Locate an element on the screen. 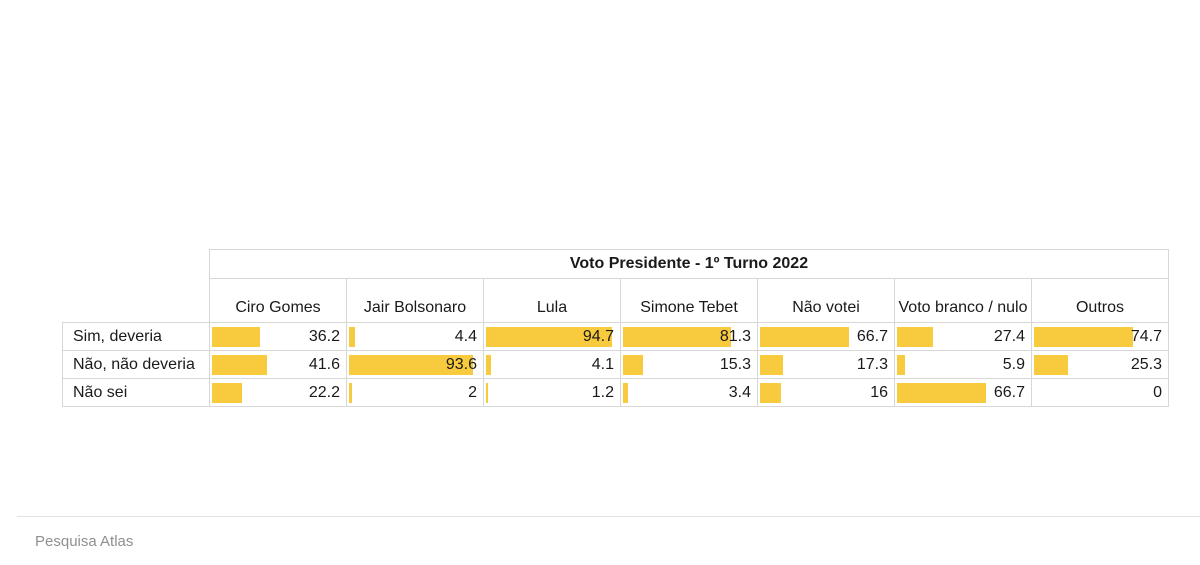 This screenshot has height=565, width=1200. column-header: Não votei is located at coordinates (826, 300).